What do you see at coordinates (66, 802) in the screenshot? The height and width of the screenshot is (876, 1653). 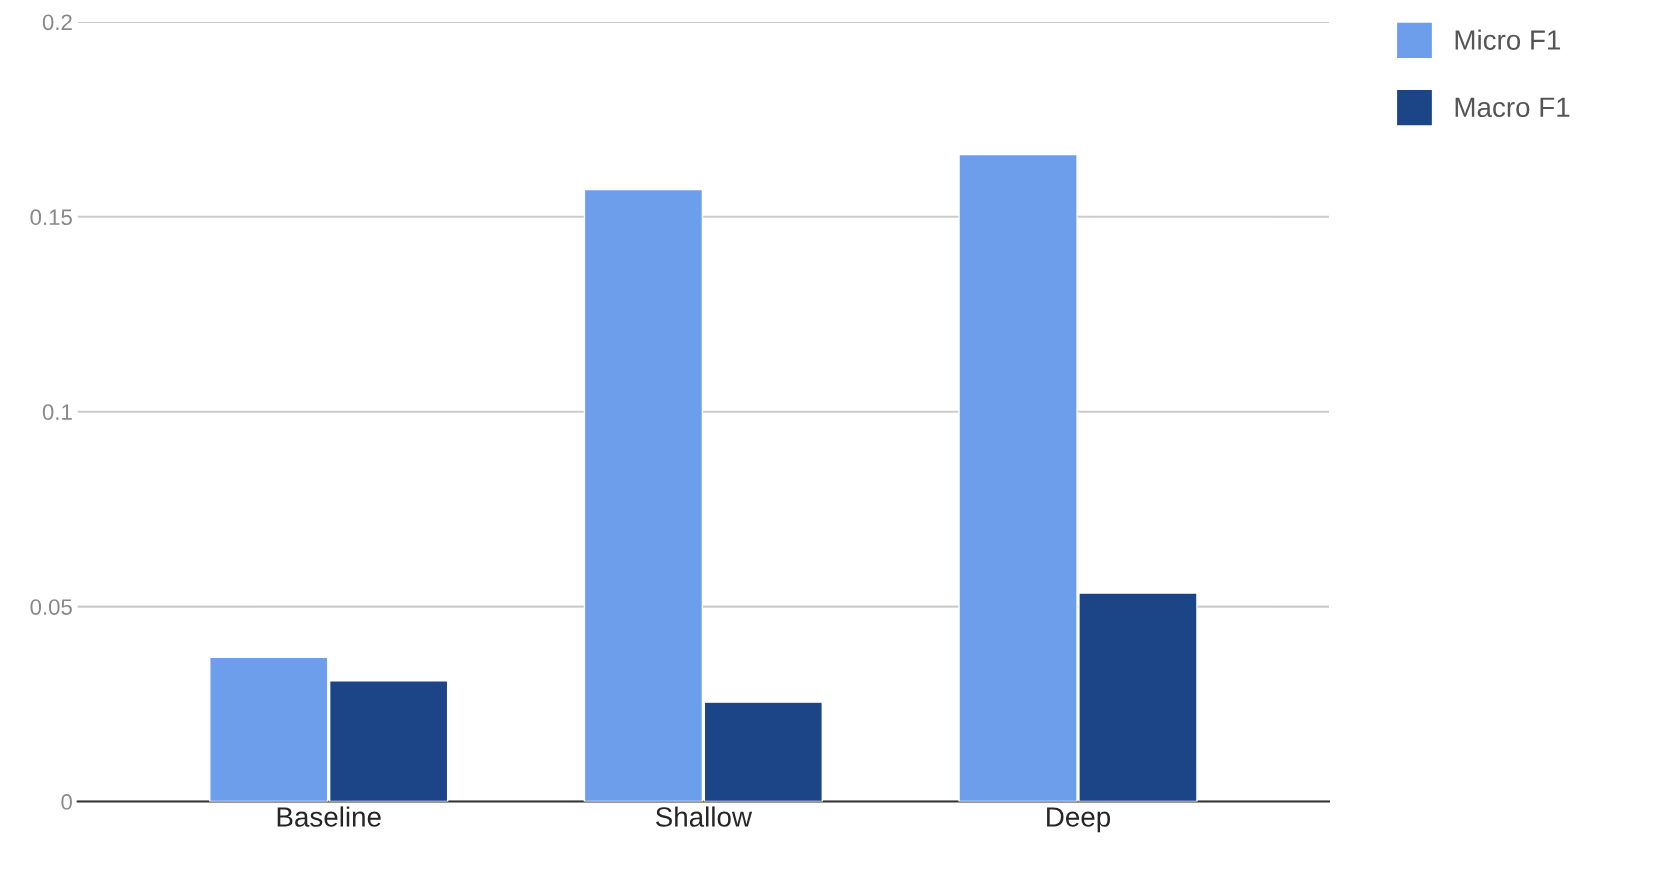 I see `y-tick-label: 0` at bounding box center [66, 802].